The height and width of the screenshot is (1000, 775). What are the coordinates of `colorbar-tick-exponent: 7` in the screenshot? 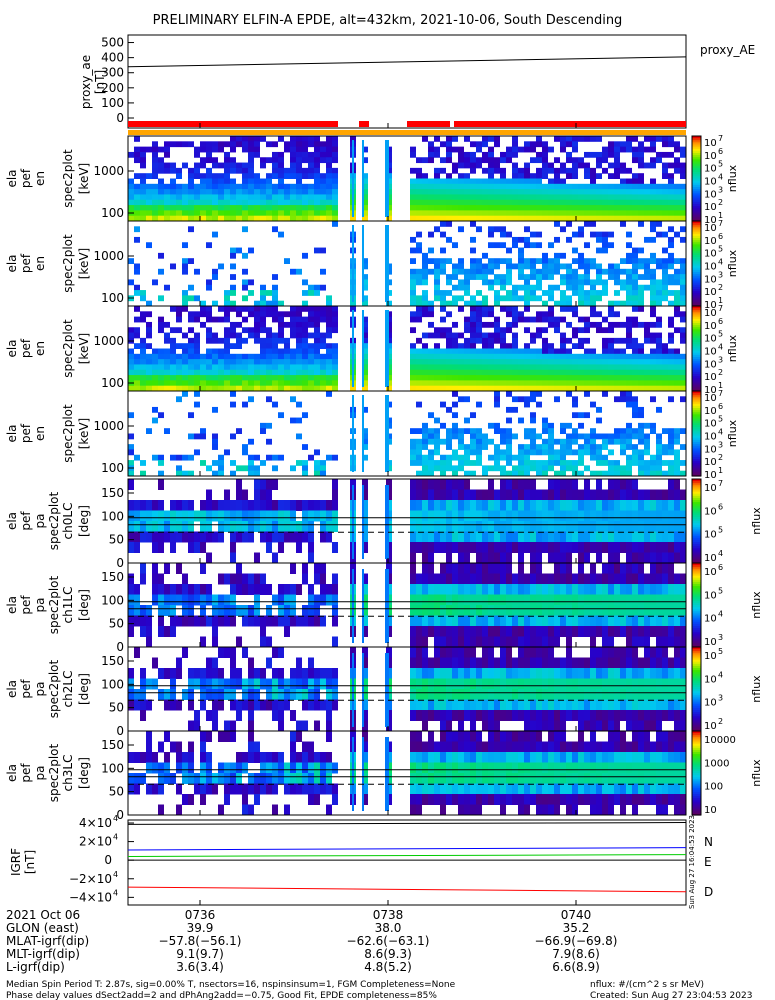 It's located at (720, 483).